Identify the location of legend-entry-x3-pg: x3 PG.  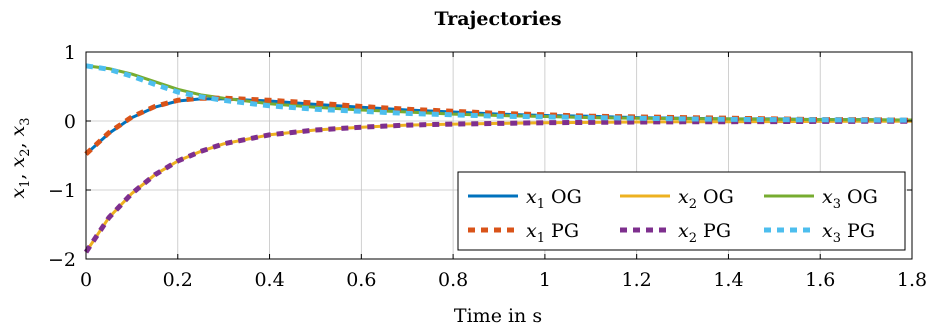
(819, 233).